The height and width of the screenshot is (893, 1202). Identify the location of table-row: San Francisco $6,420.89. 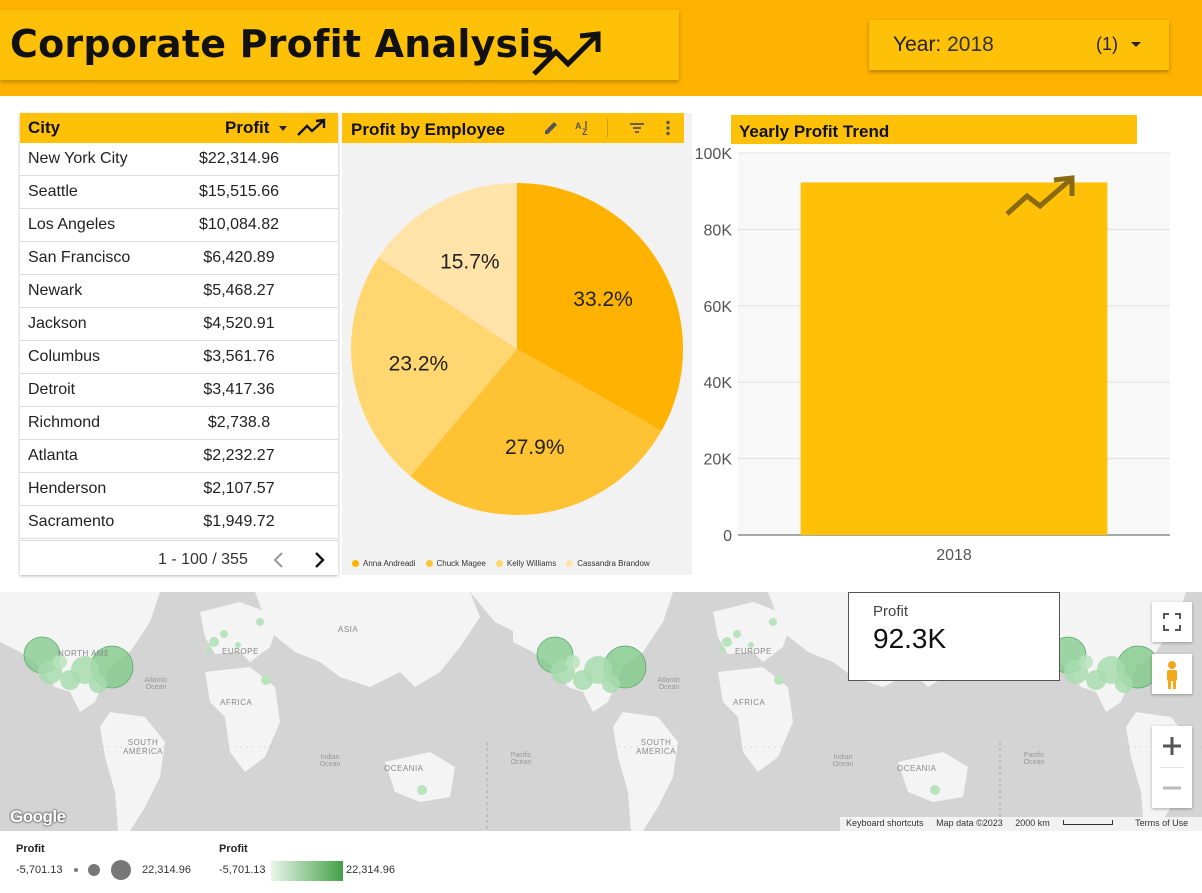
(179, 258).